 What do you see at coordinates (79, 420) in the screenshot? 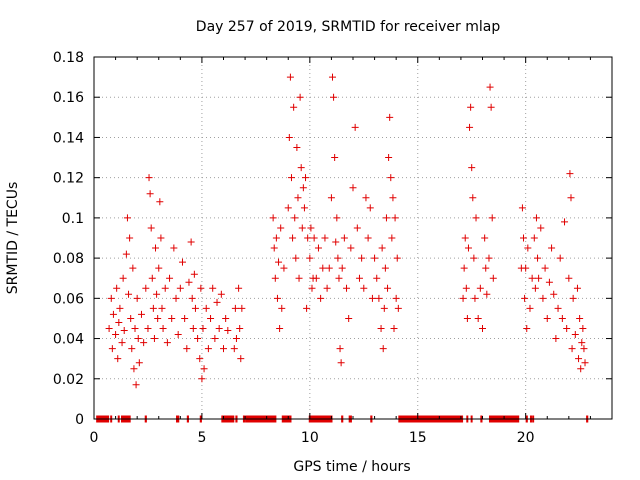
I see `y-tick-label: 0` at bounding box center [79, 420].